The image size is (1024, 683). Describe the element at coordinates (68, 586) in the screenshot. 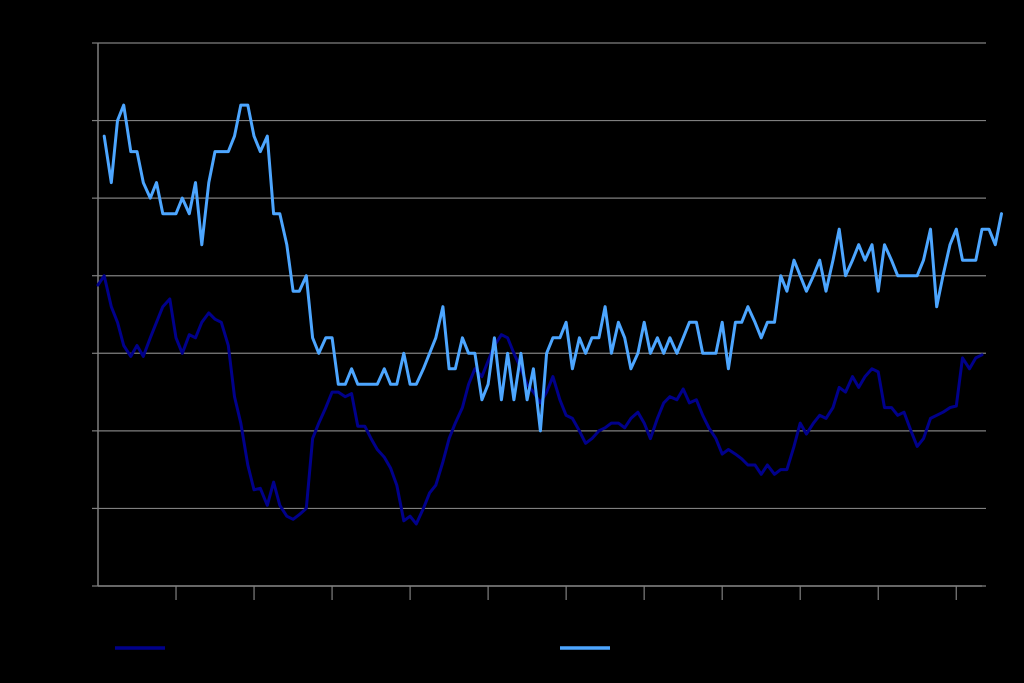

I see `y-tick-label: 0,5%` at that location.